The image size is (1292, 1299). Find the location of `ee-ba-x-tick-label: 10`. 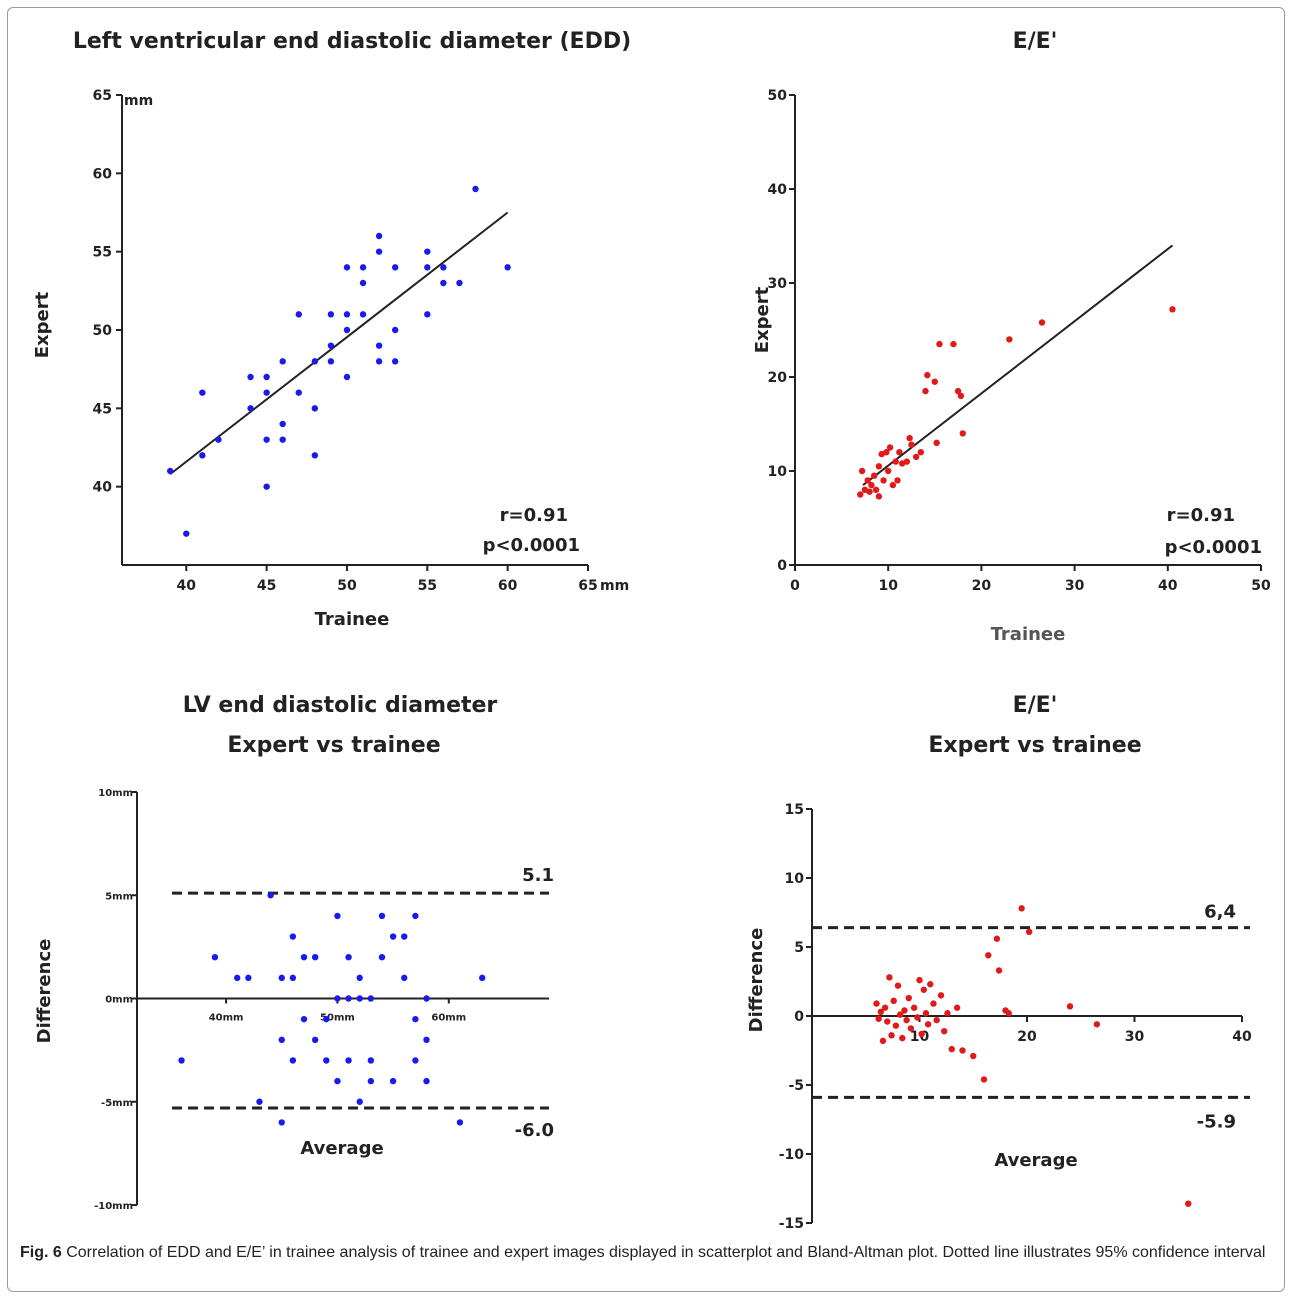

ee-ba-x-tick-label: 10 is located at coordinates (920, 1037).